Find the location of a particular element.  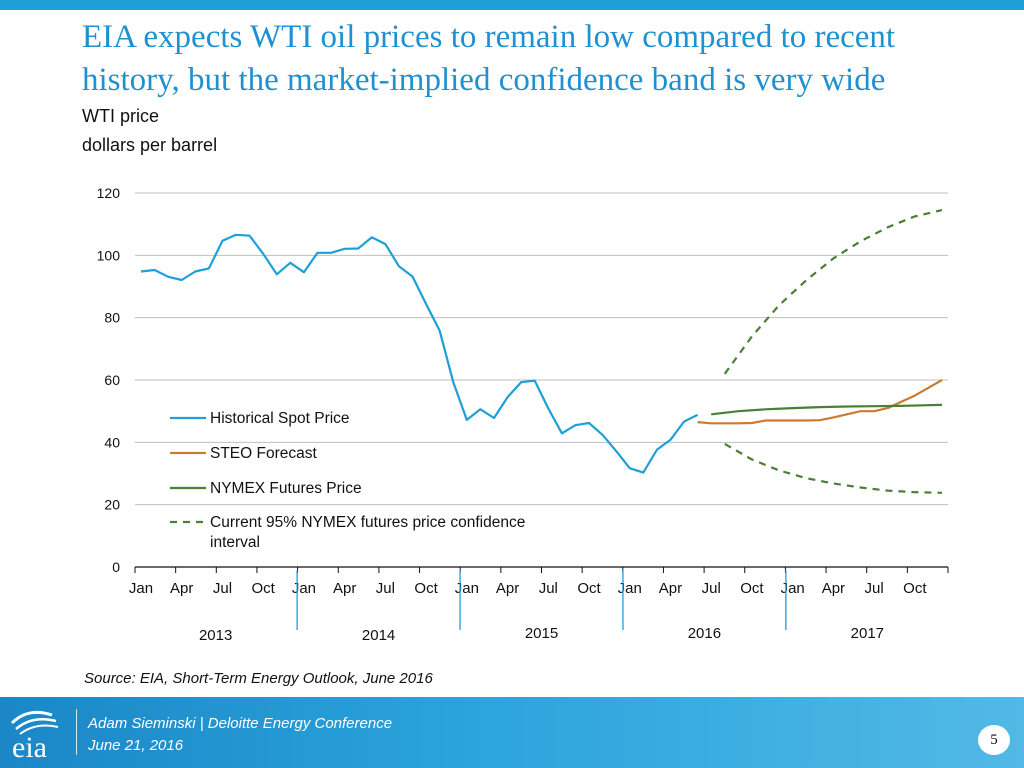

chart-subtitle: WTI price is located at coordinates (121, 116).